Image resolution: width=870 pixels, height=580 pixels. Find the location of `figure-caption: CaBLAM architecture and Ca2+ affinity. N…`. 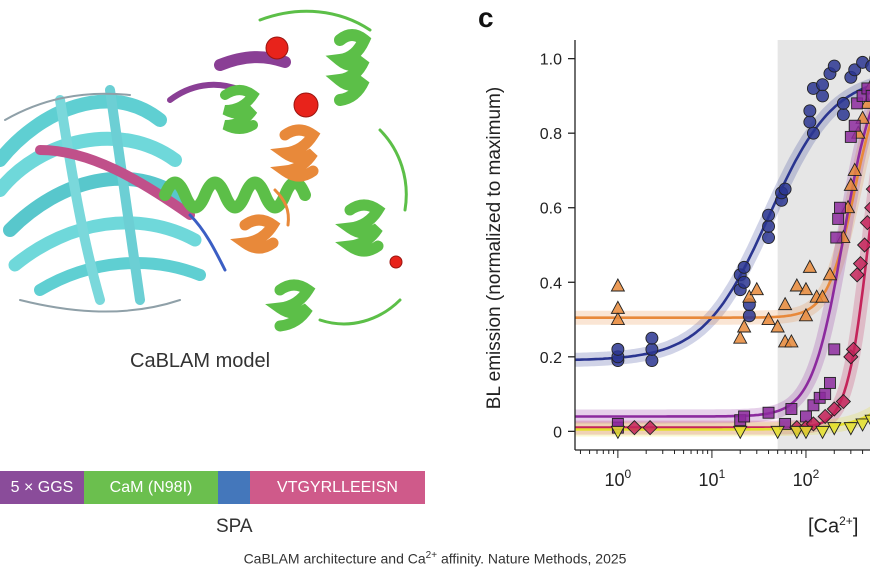

figure-caption: CaBLAM architecture and Ca2+ affinity. N… is located at coordinates (435, 558).